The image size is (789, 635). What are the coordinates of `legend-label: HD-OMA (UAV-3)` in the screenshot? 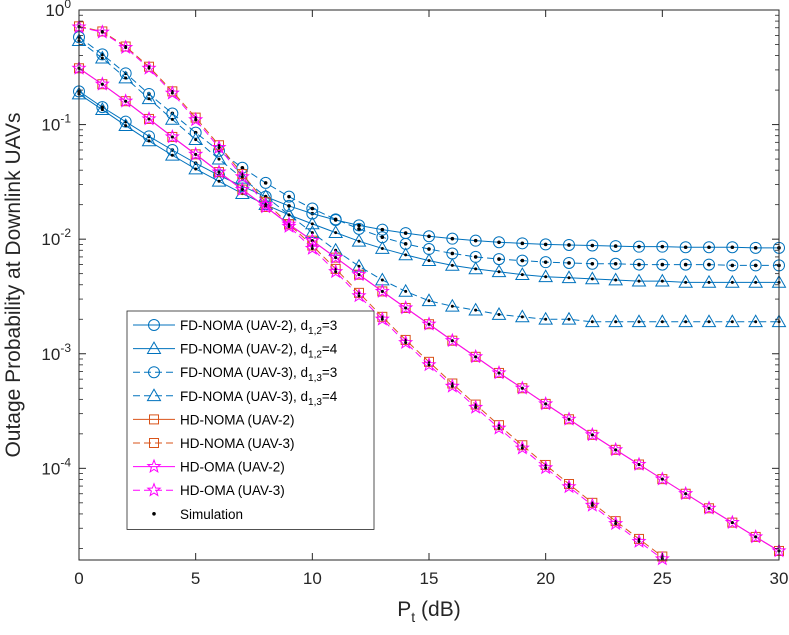 It's located at (232, 490).